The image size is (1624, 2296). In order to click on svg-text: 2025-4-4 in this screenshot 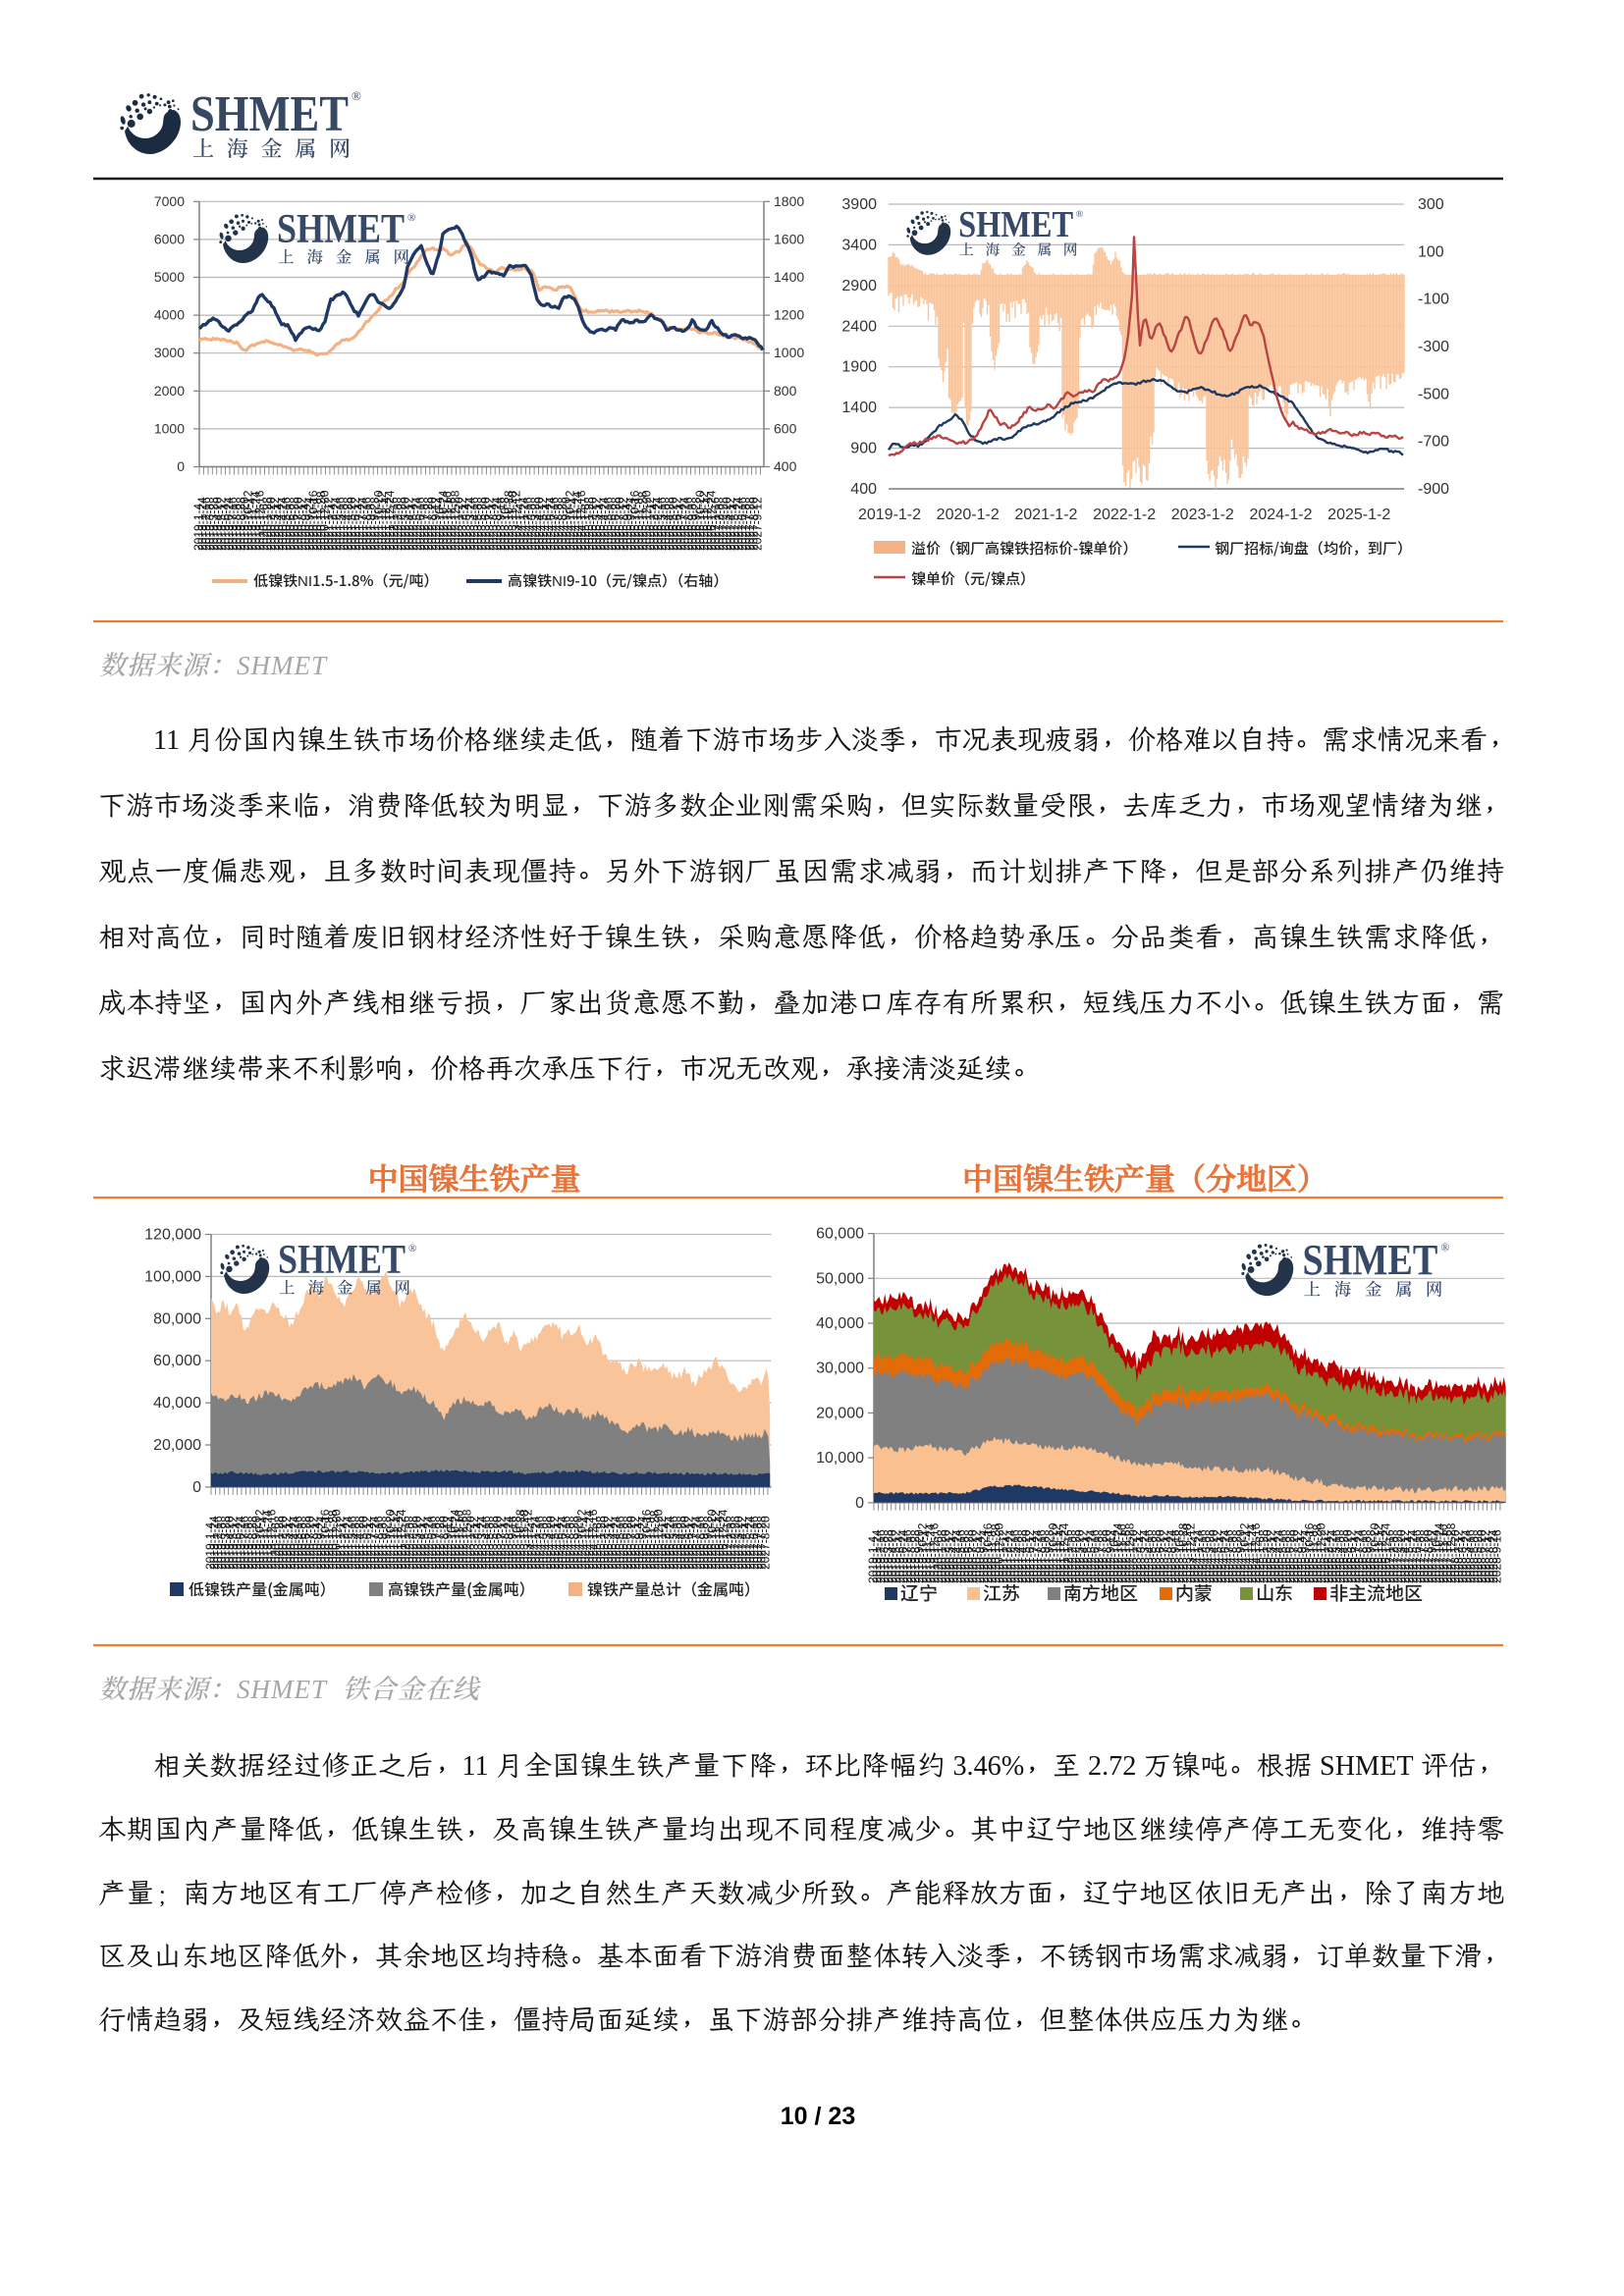, I will do `click(601, 527)`.